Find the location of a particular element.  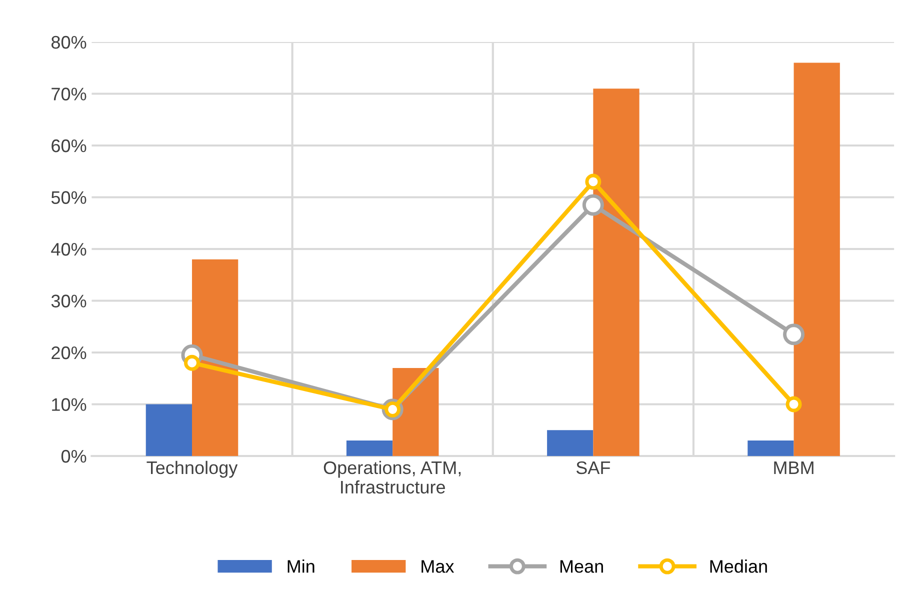

legend-label: Median is located at coordinates (738, 566).